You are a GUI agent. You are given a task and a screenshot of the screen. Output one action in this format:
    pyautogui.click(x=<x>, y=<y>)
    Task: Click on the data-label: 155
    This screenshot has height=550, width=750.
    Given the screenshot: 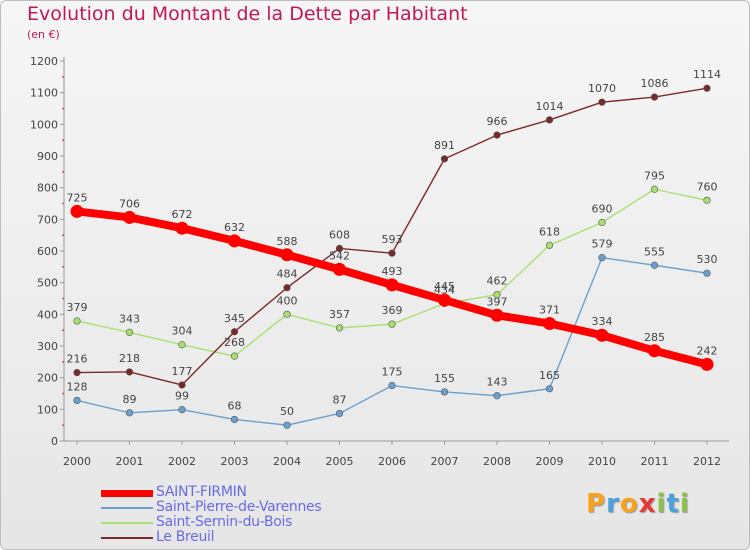 What is the action you would take?
    pyautogui.click(x=444, y=378)
    